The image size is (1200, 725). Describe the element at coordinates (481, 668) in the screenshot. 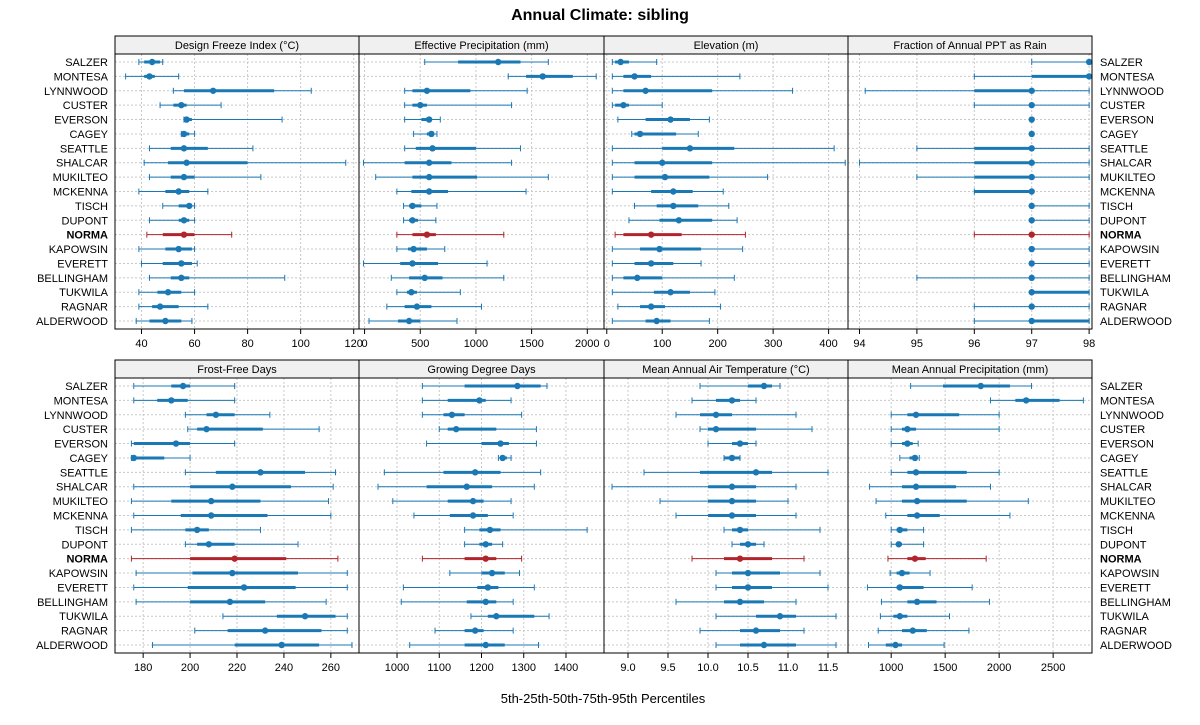

I see `x-tick-label: 1200` at that location.